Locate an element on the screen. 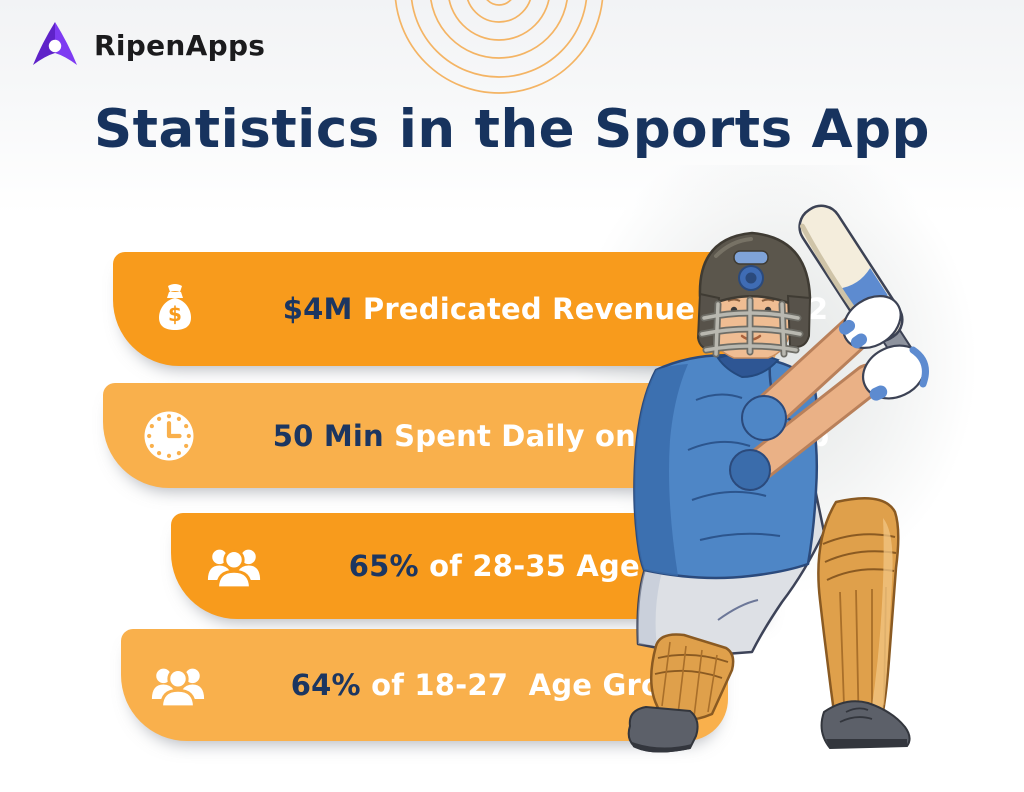 The image size is (1024, 792). ripenapps-logo-icon is located at coordinates (55, 43).